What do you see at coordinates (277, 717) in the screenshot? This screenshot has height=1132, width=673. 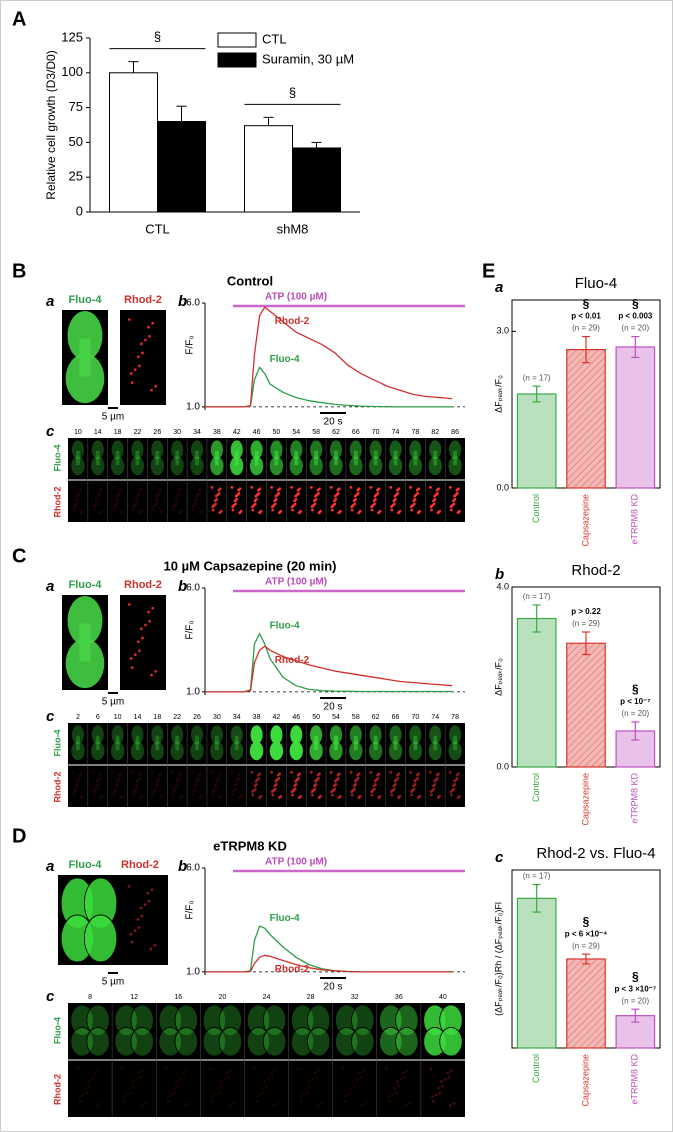 I see `frame-label: 42` at bounding box center [277, 717].